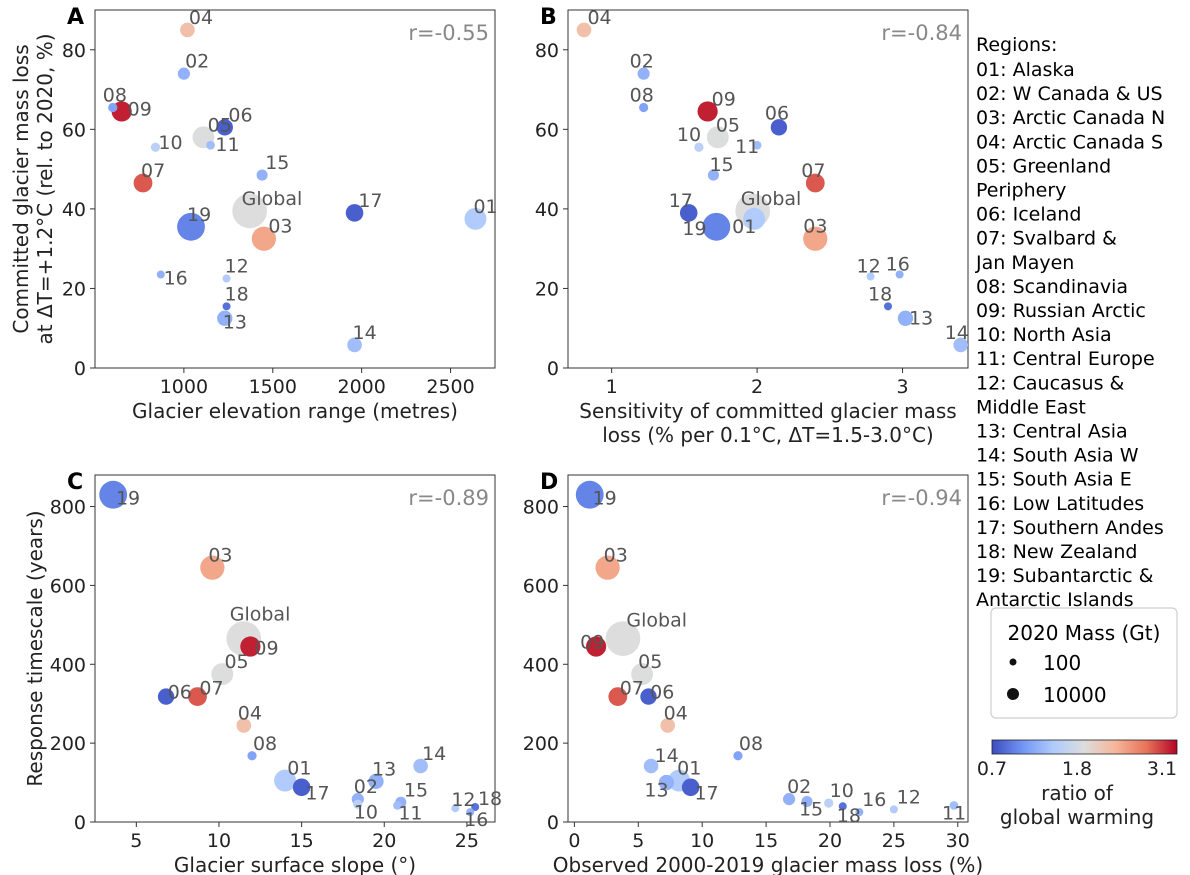 This screenshot has height=875, width=1190. I want to click on region-entry: 02: W Canada & US, so click(1069, 94).